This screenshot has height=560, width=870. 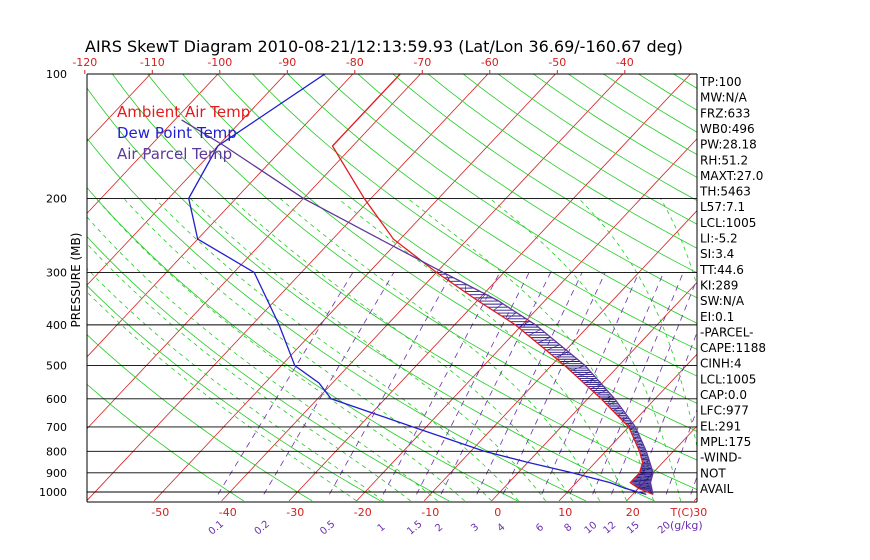 I want to click on mixing-ratio-tick-label: 3, so click(x=475, y=528).